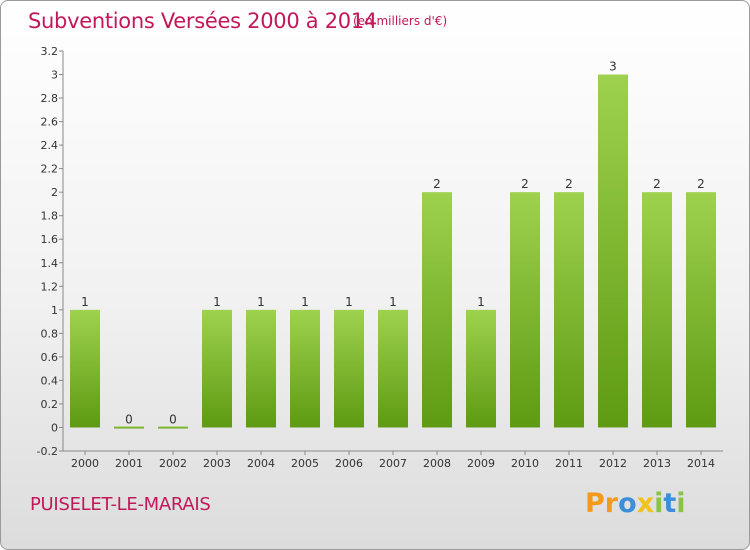  I want to click on logo-letter: r, so click(611, 503).